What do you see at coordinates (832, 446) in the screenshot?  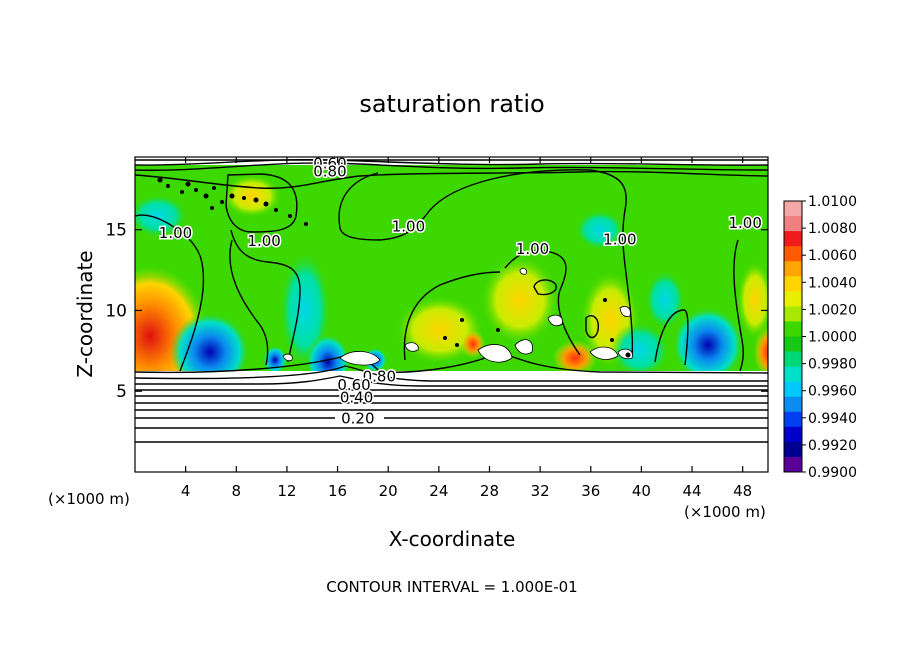 I see `colorbar-label: 0.9920` at bounding box center [832, 446].